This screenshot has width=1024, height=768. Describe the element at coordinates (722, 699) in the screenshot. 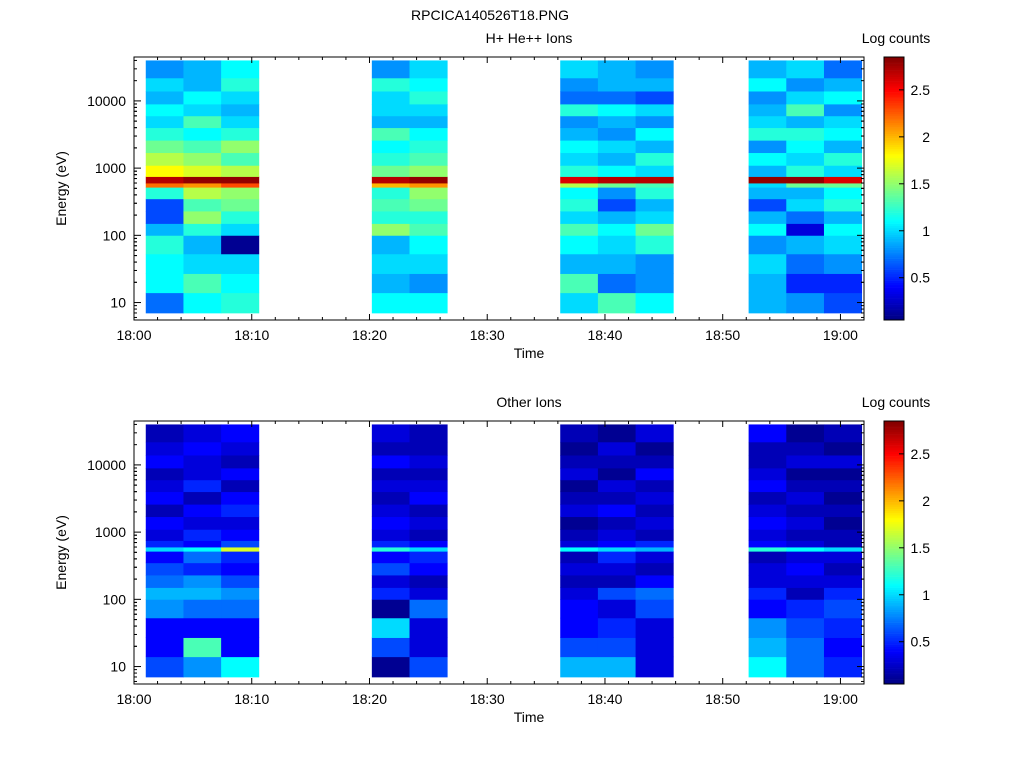

I see `x-tick-label: 18:50` at that location.